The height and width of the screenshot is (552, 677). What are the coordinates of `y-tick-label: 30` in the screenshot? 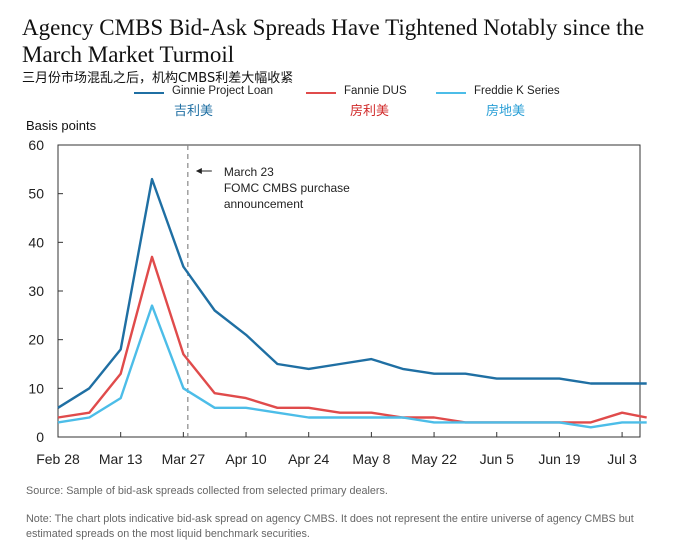 It's located at (36, 291).